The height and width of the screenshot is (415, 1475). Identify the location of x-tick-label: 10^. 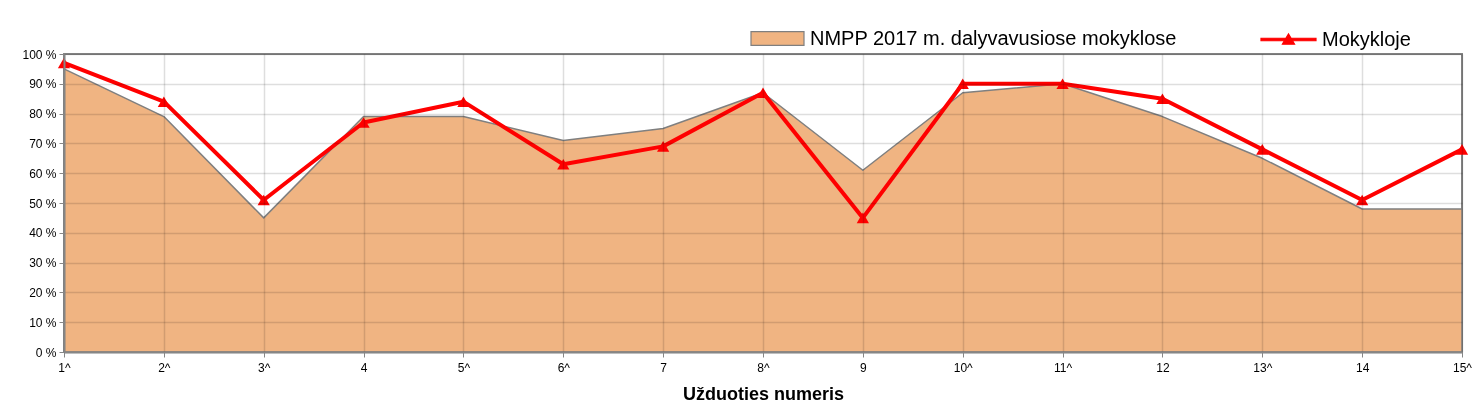
(963, 367).